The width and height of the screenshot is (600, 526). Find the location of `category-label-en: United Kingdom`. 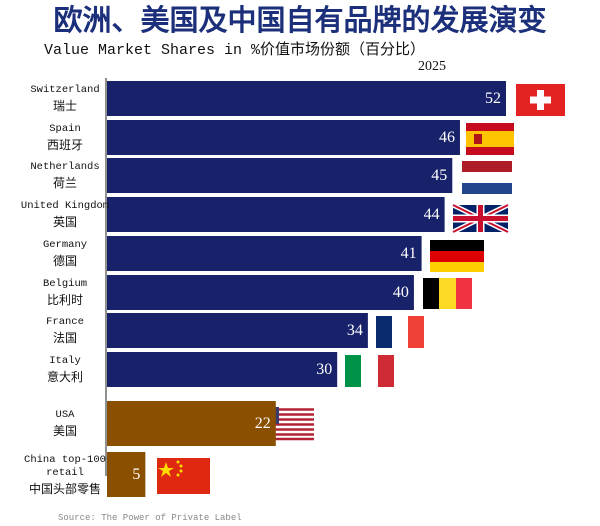

category-label-en: United Kingdom is located at coordinates (65, 206).